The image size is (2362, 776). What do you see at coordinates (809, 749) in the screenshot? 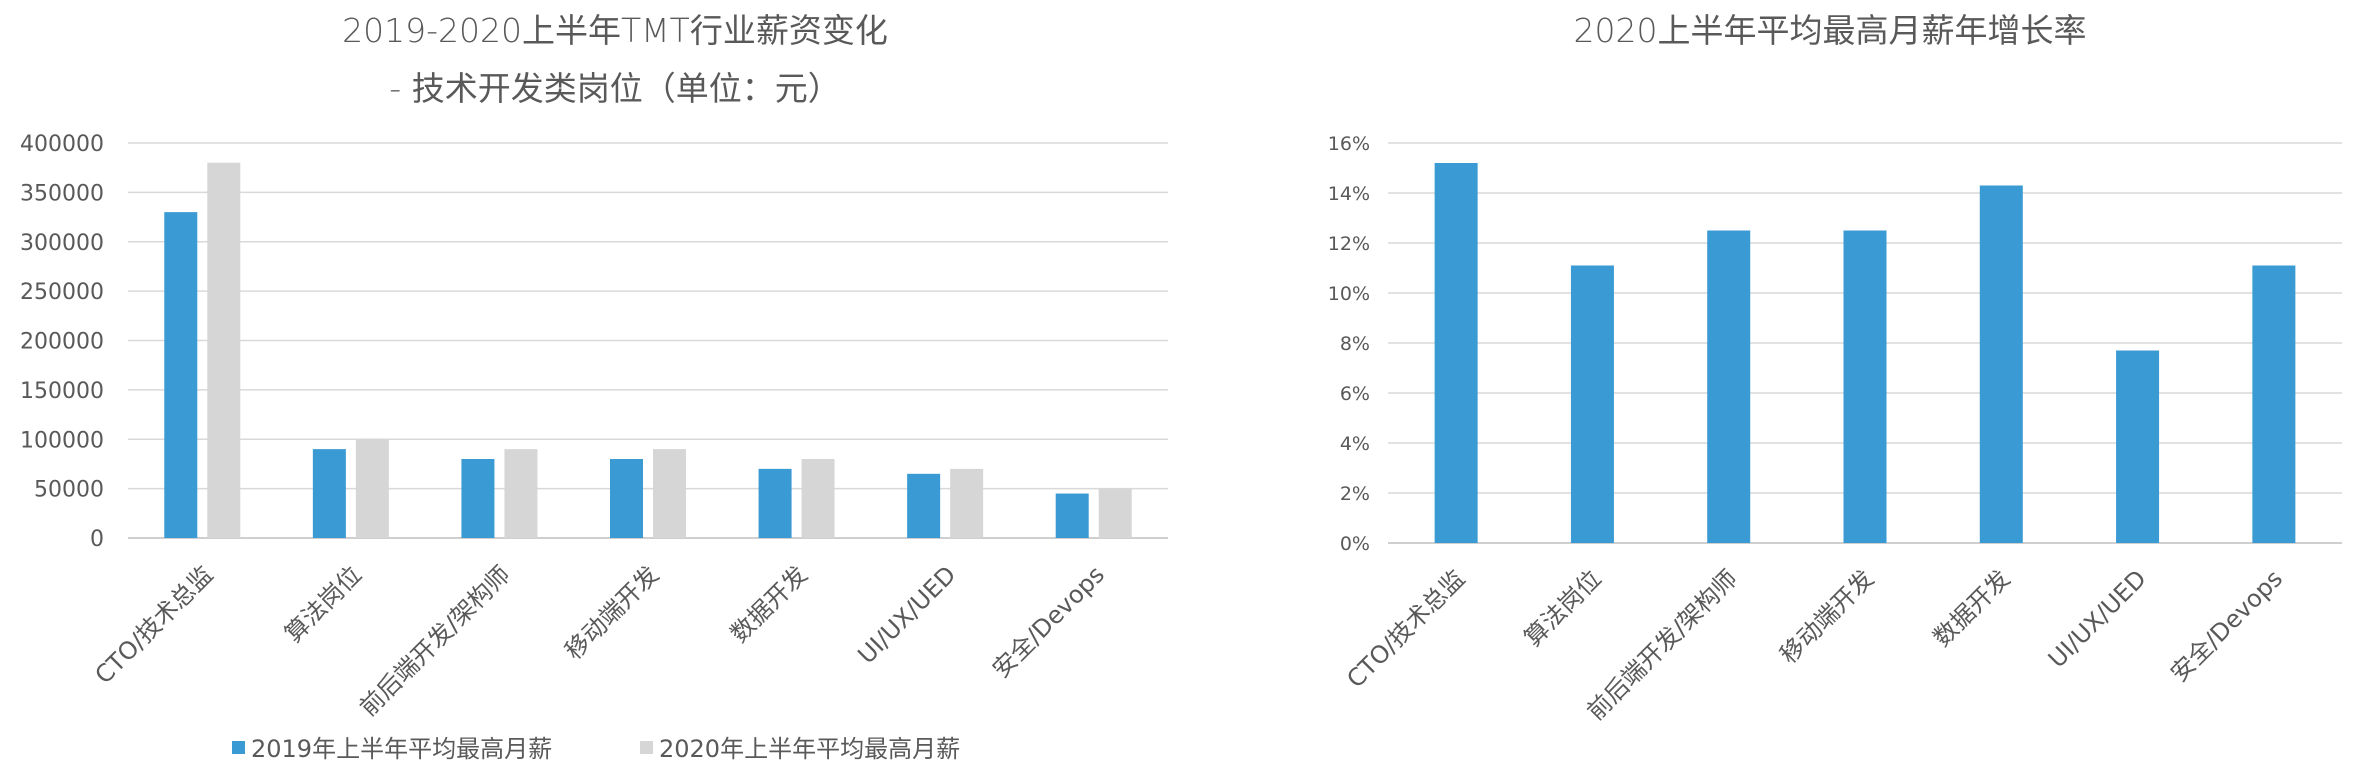
I see `legend-label-2020: 2020年上半年平均最高月薪` at bounding box center [809, 749].